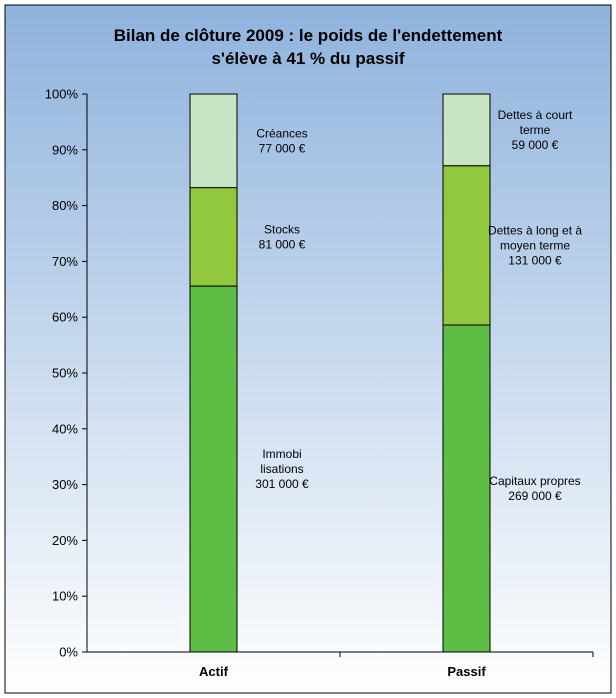 The width and height of the screenshot is (616, 698). Describe the element at coordinates (282, 229) in the screenshot. I see `segment-label-line: Stocks` at that location.